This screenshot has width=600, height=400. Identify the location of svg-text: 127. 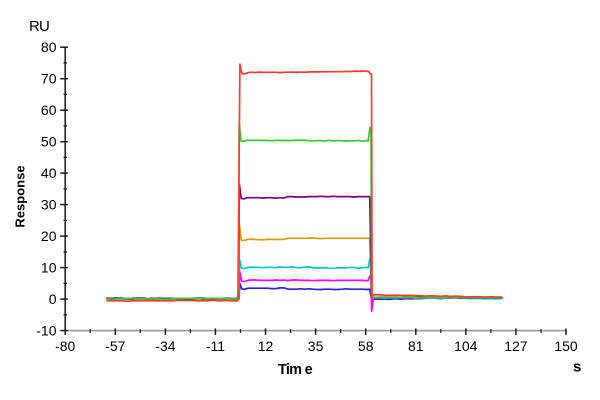
(516, 346).